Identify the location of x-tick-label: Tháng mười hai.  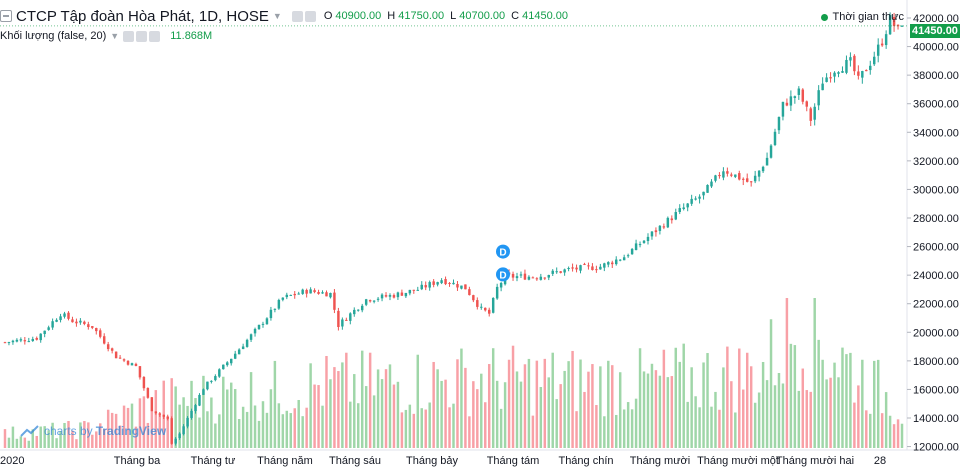
(815, 461).